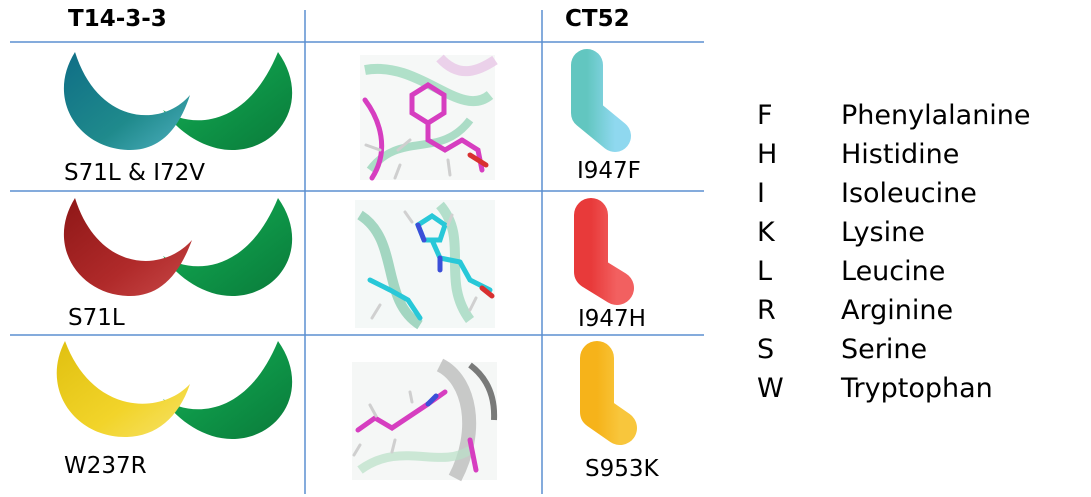 The image size is (1091, 497). I want to click on legend-code: F, so click(765, 115).